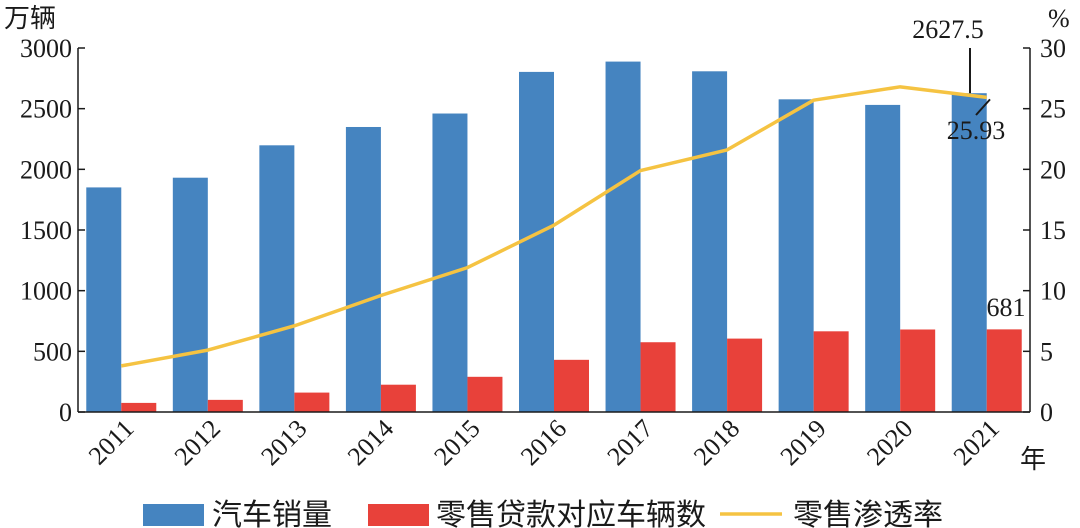 The height and width of the screenshot is (528, 1080). What do you see at coordinates (976, 130) in the screenshot?
I see `annotation-rate-2021: 25.93` at bounding box center [976, 130].